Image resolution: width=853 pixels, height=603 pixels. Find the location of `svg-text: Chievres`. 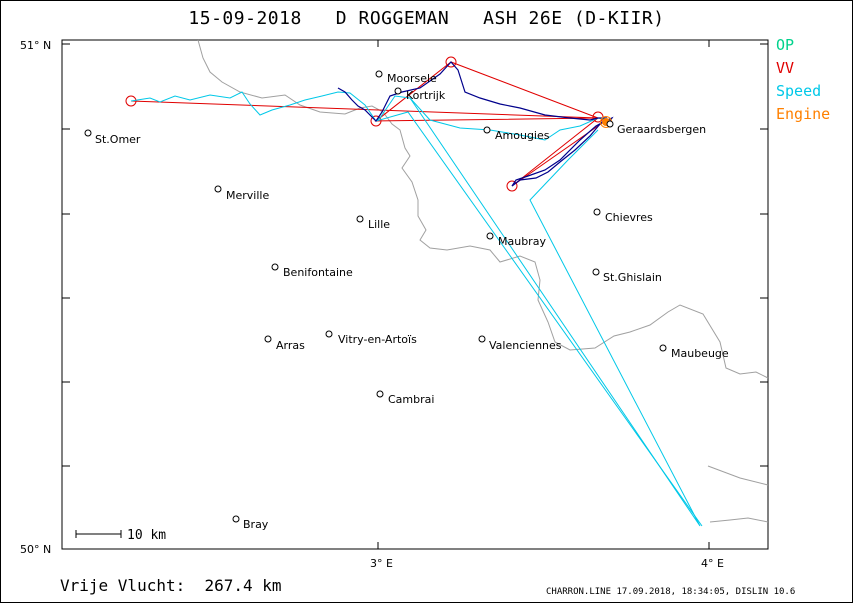

svg-text: Chievres is located at coordinates (629, 217).